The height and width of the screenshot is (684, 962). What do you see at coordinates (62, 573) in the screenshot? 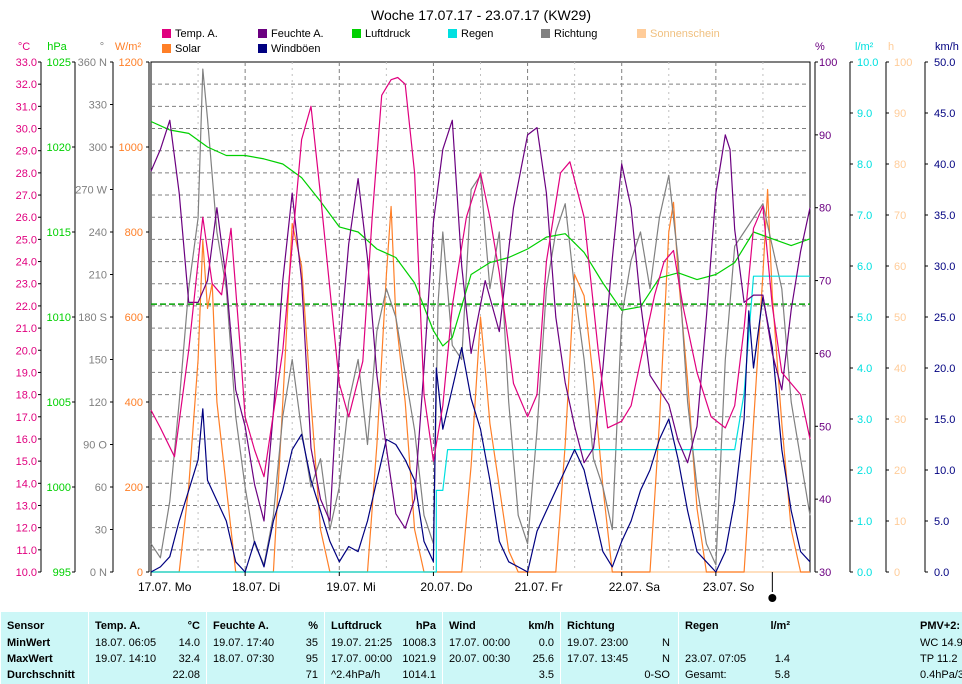
I see `pressure-tick-label: 995` at bounding box center [62, 573].